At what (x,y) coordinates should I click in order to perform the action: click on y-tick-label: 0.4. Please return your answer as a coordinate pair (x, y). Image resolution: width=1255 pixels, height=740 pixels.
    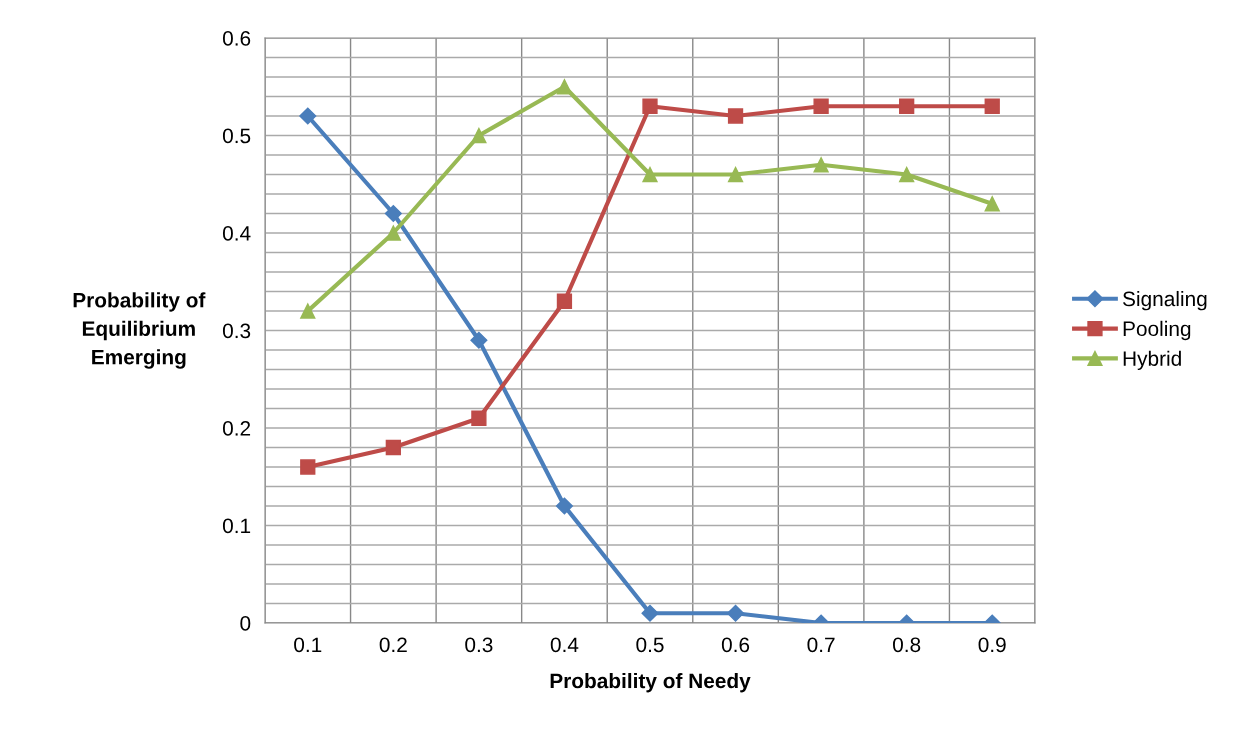
    Looking at the image, I should click on (236, 233).